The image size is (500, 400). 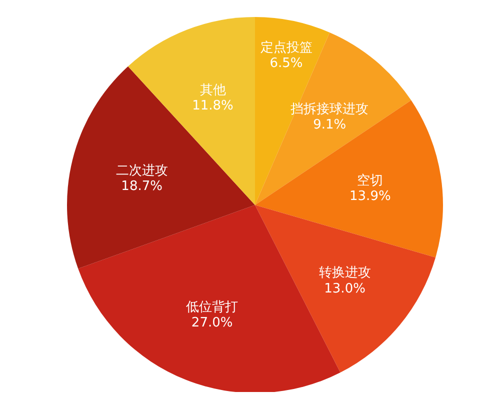 I want to click on slice-label: 二次进攻, so click(x=142, y=170).